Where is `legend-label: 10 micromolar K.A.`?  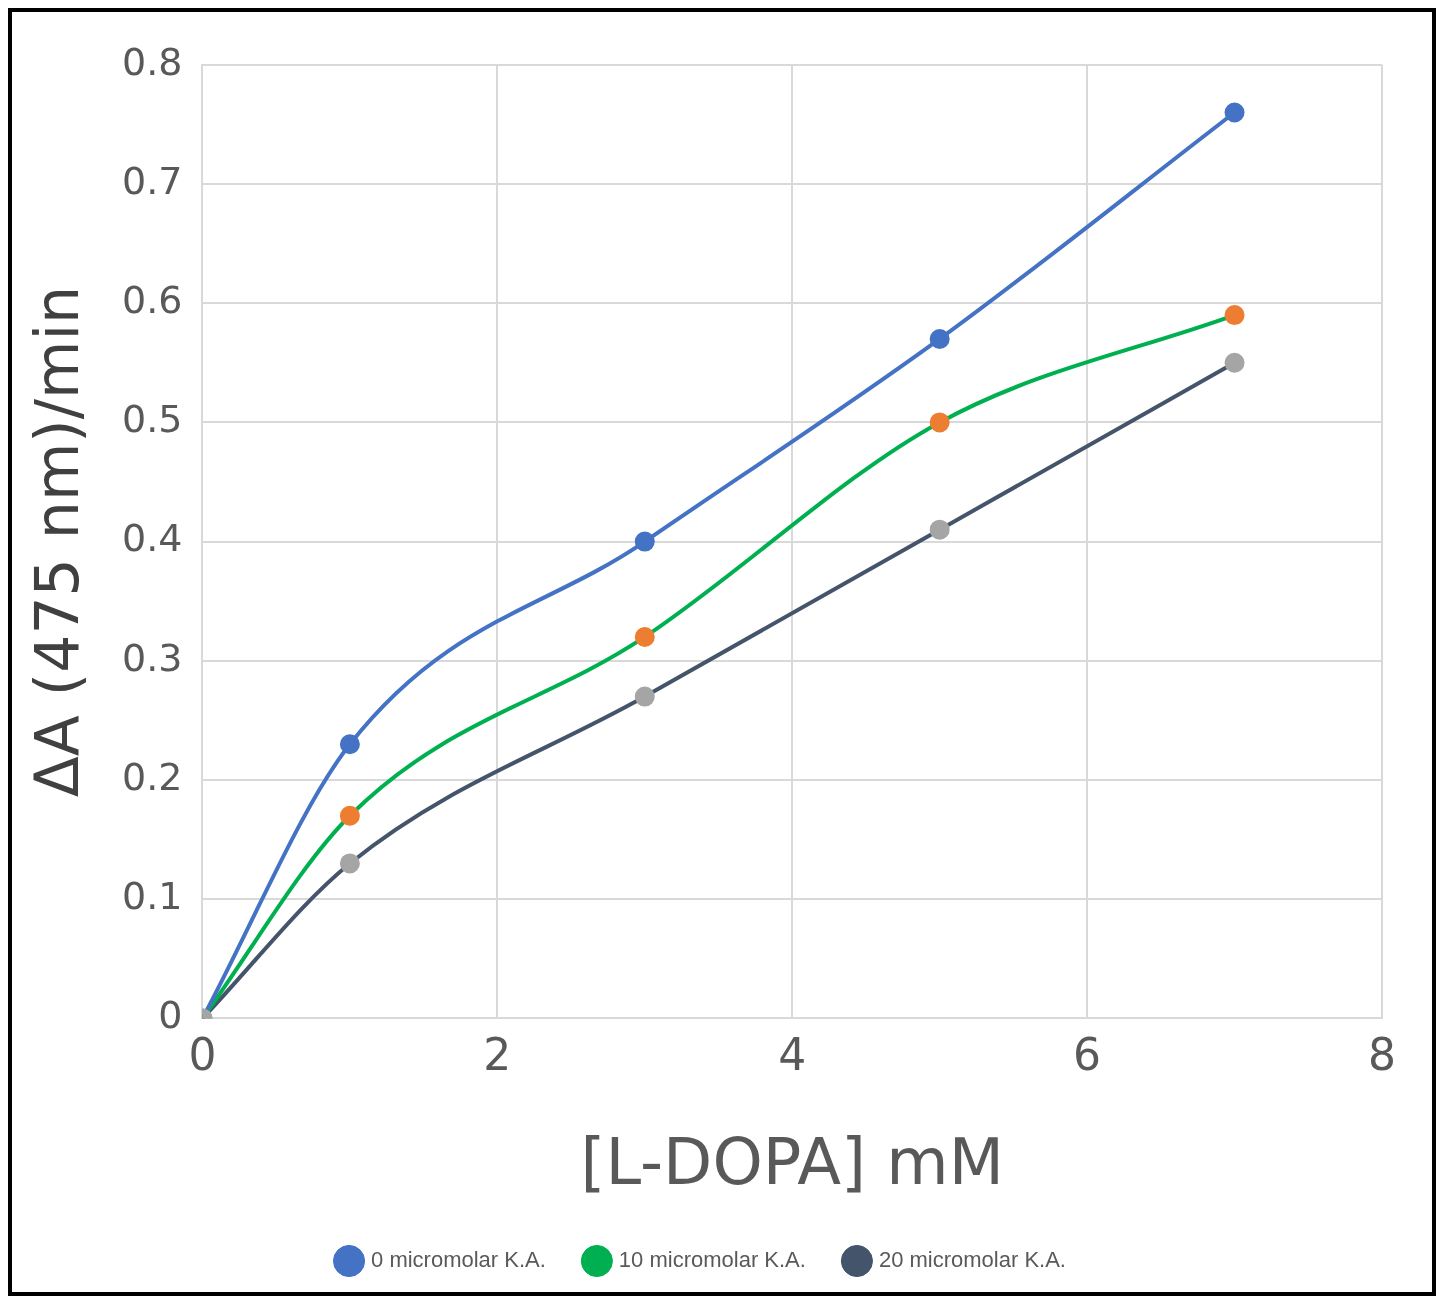
legend-label: 10 micromolar K.A. is located at coordinates (712, 1260).